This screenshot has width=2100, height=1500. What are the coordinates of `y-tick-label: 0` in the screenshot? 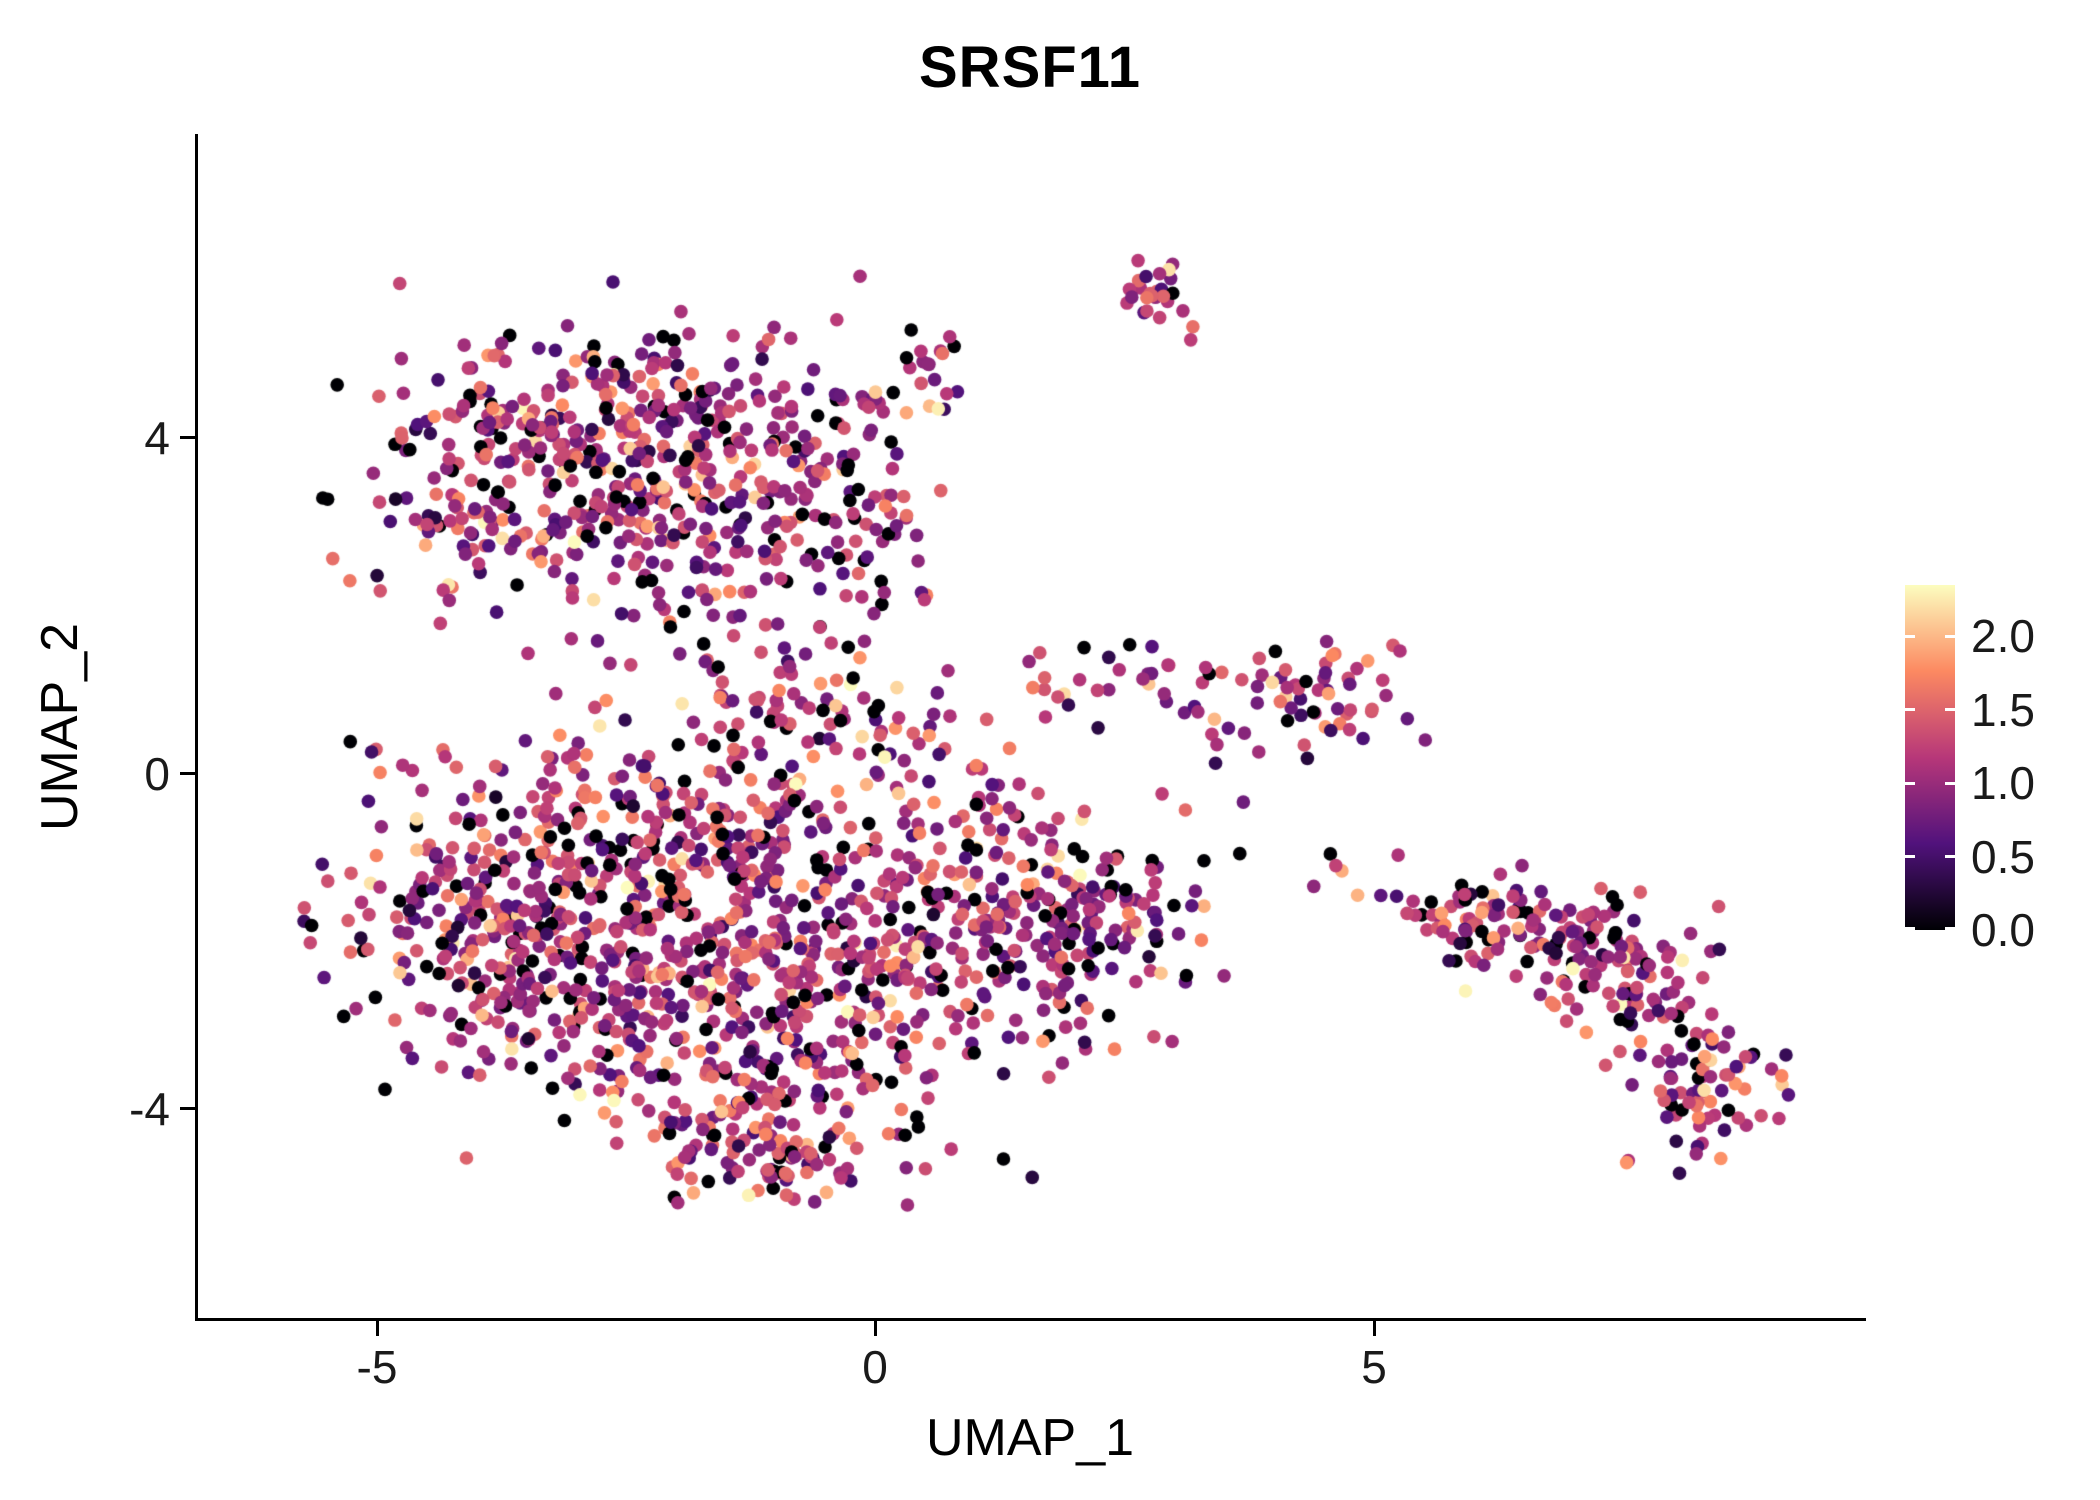 It's located at (157, 774).